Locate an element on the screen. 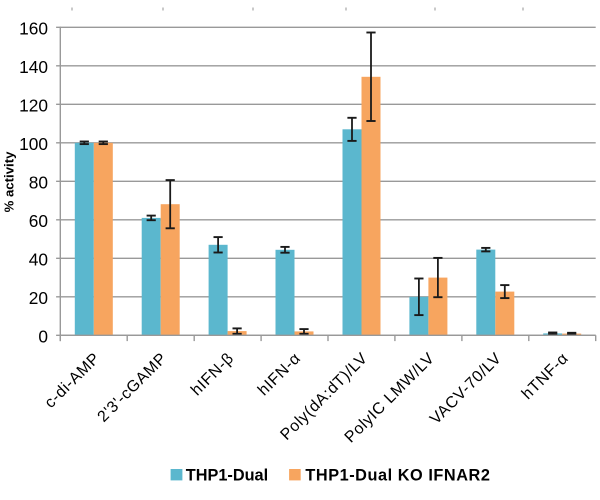 The height and width of the screenshot is (500, 600). svg-text: 60 is located at coordinates (38, 221).